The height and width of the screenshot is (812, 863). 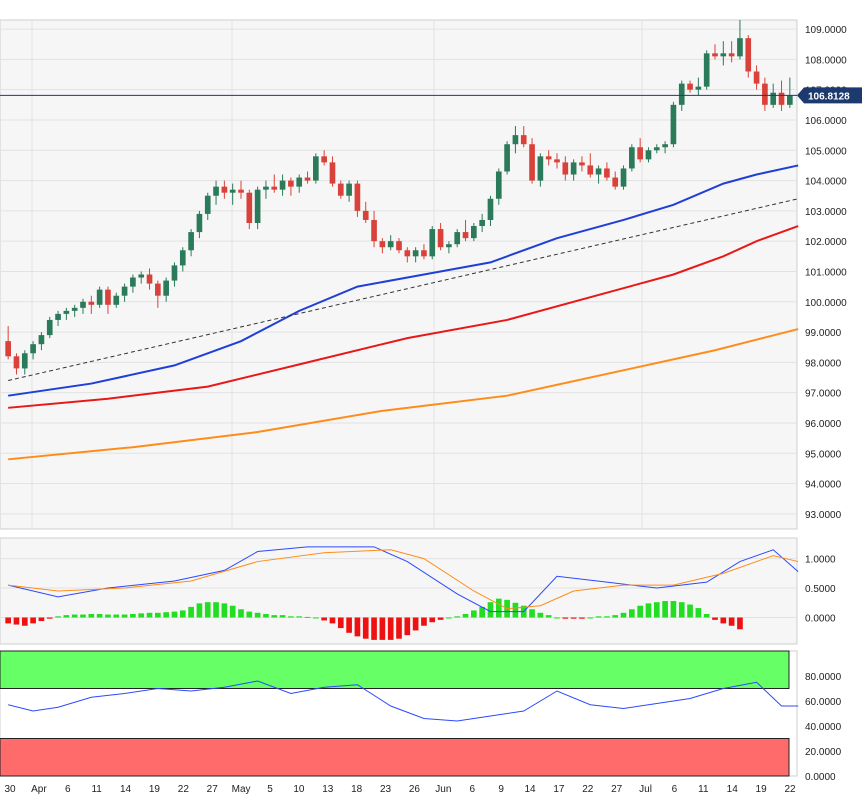 What do you see at coordinates (820, 589) in the screenshot?
I see `osc-y-tick-label: 0.5000` at bounding box center [820, 589].